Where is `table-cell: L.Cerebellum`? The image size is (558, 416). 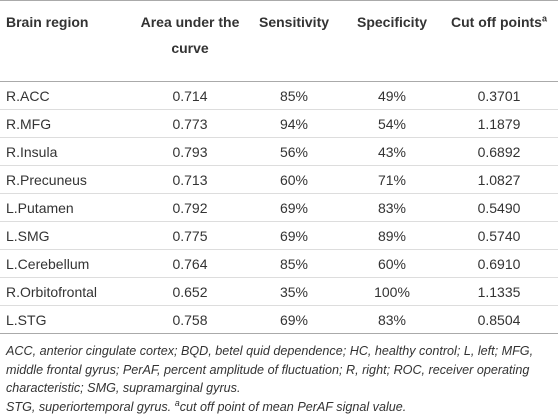
table-cell: L.Cerebellum is located at coordinates (68, 263).